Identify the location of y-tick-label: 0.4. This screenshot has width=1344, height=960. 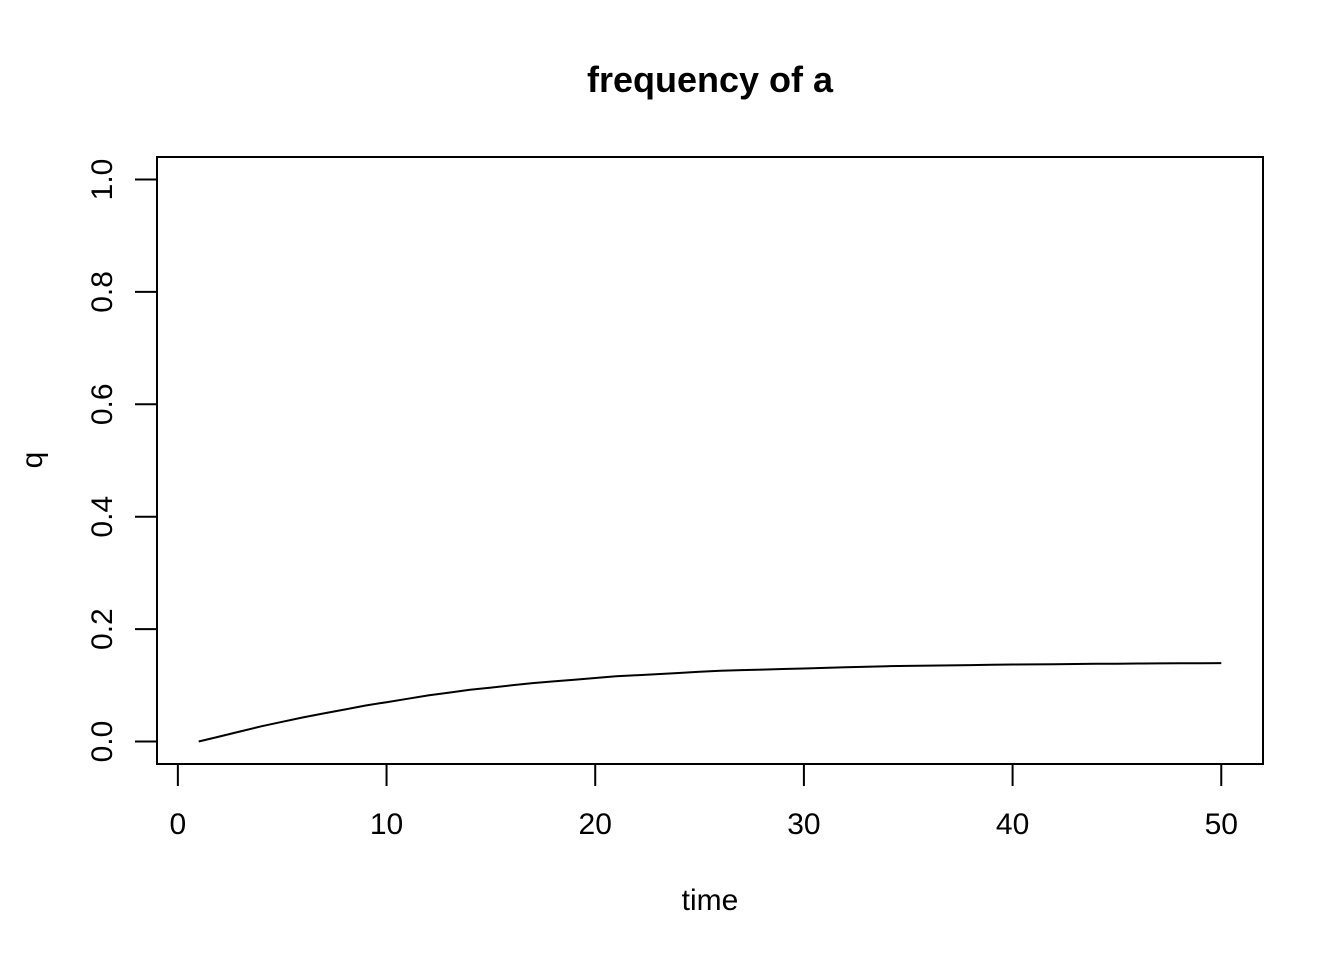
(102, 517).